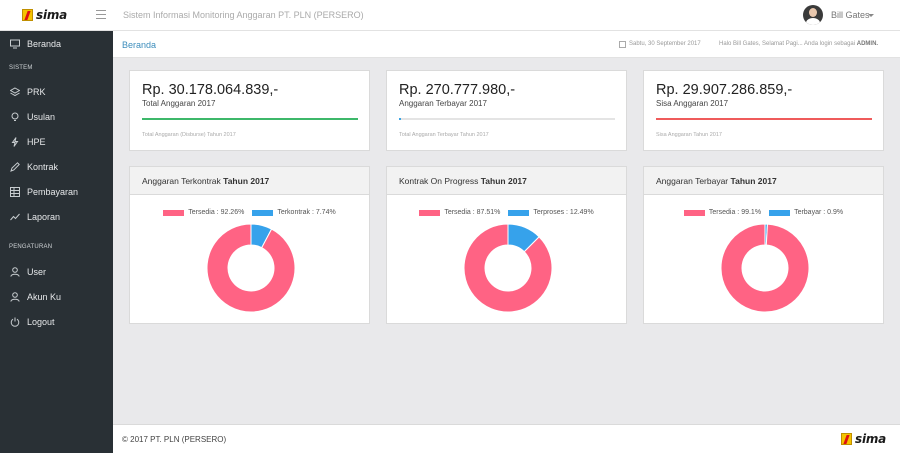  Describe the element at coordinates (294, 212) in the screenshot. I see `legend-item: Terkontrak : 7.74%` at that location.